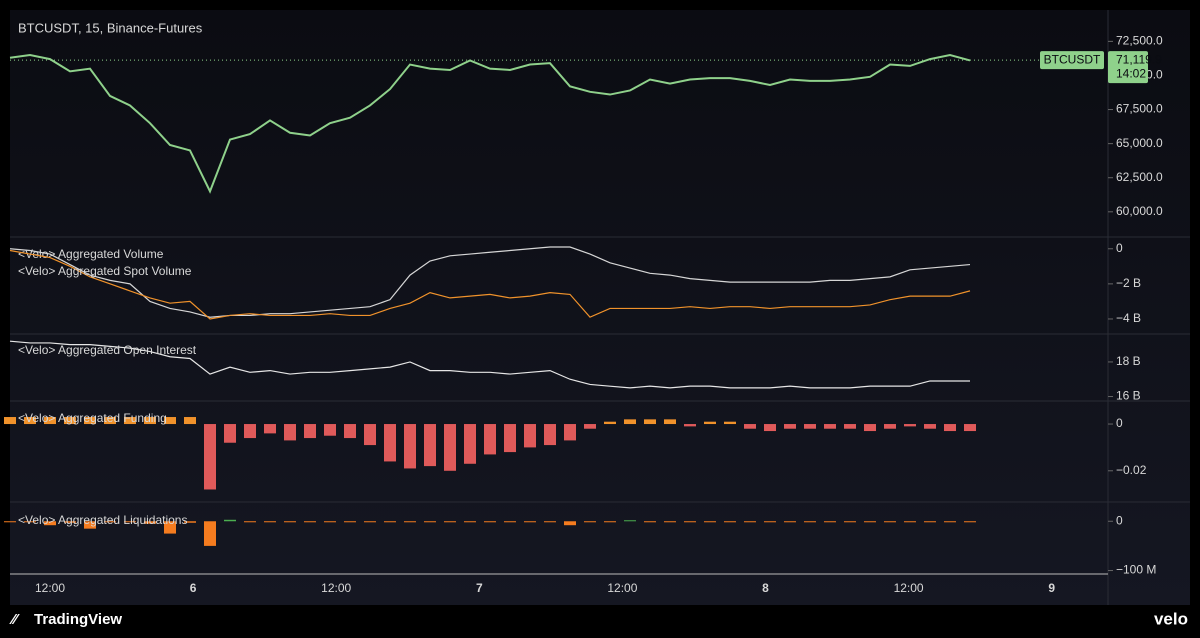 This screenshot has height=638, width=1200. Describe the element at coordinates (1139, 143) in the screenshot. I see `y-tick-label: 65,000.0` at that location.